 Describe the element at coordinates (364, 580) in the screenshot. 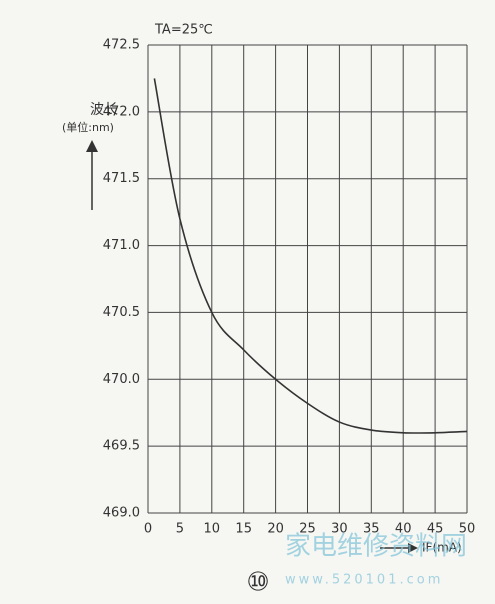

I see `watermark-url: www.520101.com` at that location.